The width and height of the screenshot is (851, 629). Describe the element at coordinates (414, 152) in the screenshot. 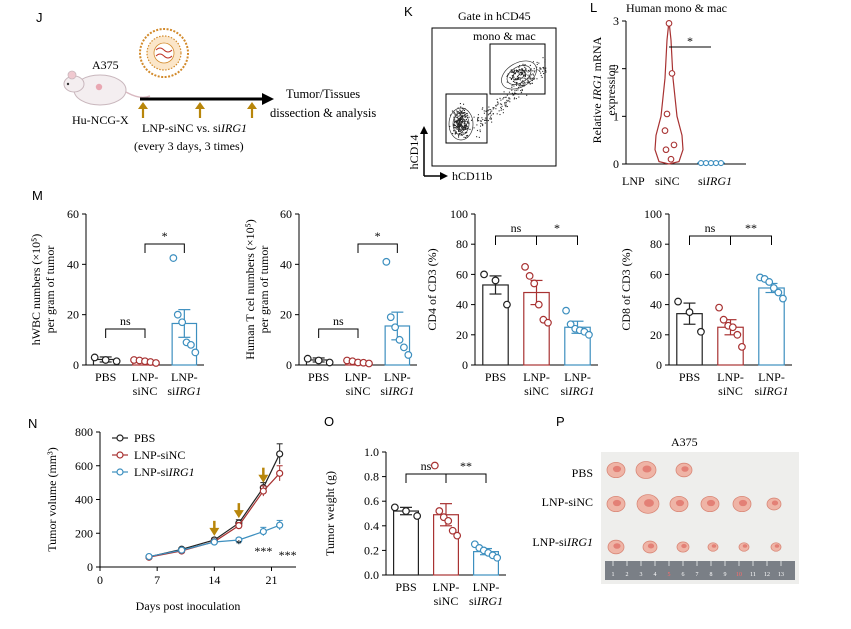

I see `flow-ylabel: hCD14` at that location.